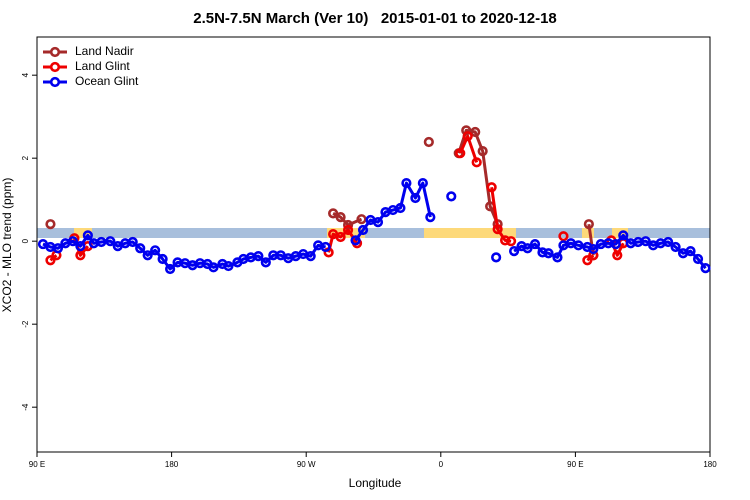 Image resolution: width=750 pixels, height=500 pixels. Describe the element at coordinates (25, 74) in the screenshot. I see `y-tick-label: 4` at that location.